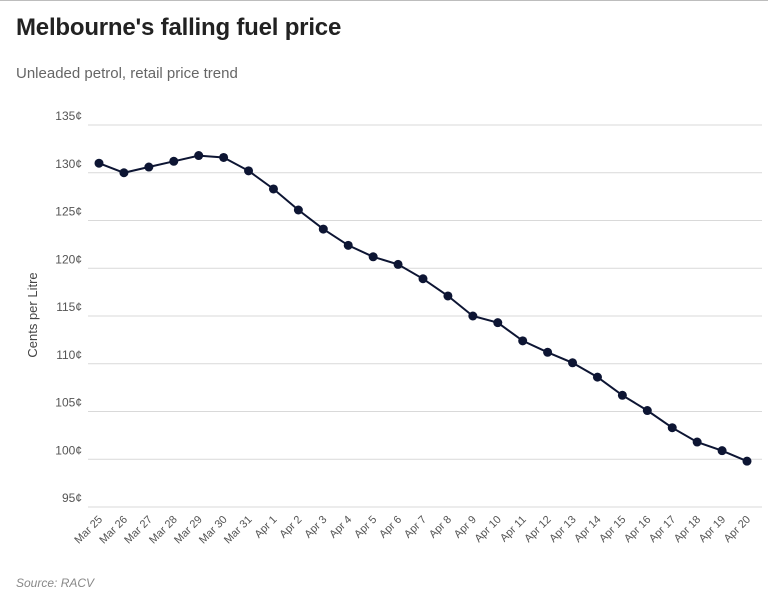 The image size is (768, 596). Describe the element at coordinates (487, 529) in the screenshot. I see `x-tick-label: Apr 10` at that location.